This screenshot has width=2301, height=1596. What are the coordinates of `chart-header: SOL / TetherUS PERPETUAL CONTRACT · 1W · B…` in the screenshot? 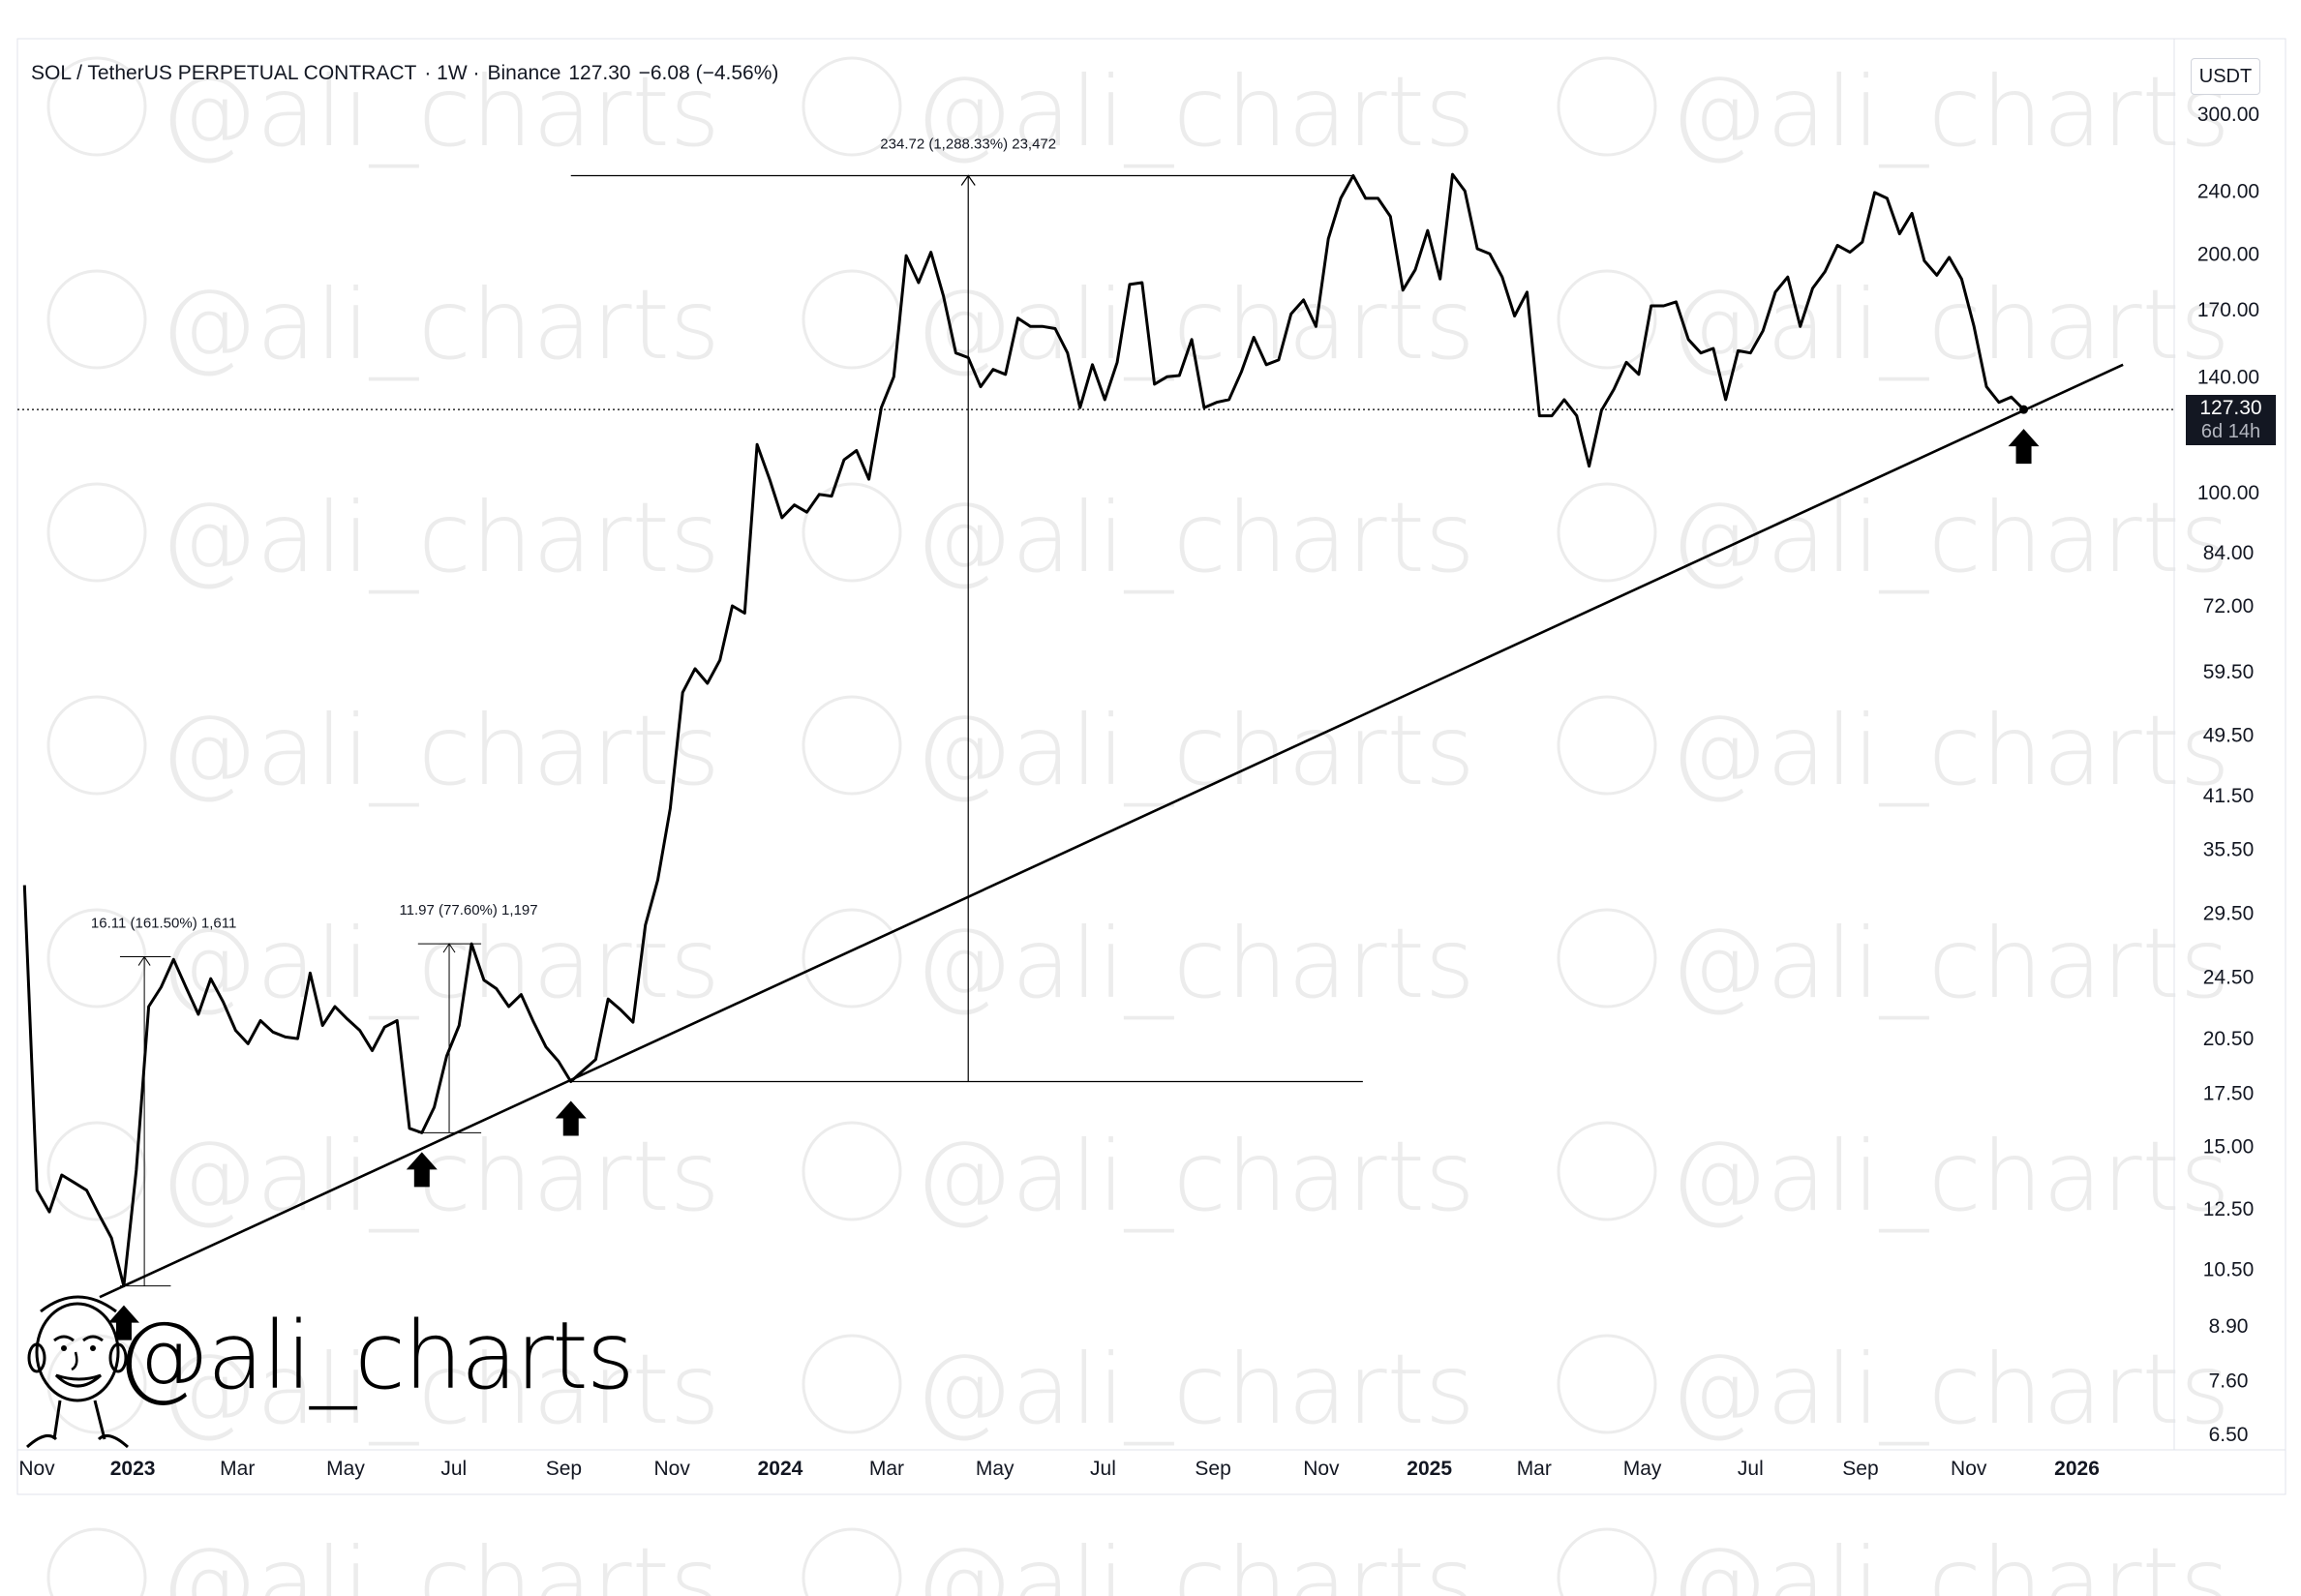 It's located at (408, 73).